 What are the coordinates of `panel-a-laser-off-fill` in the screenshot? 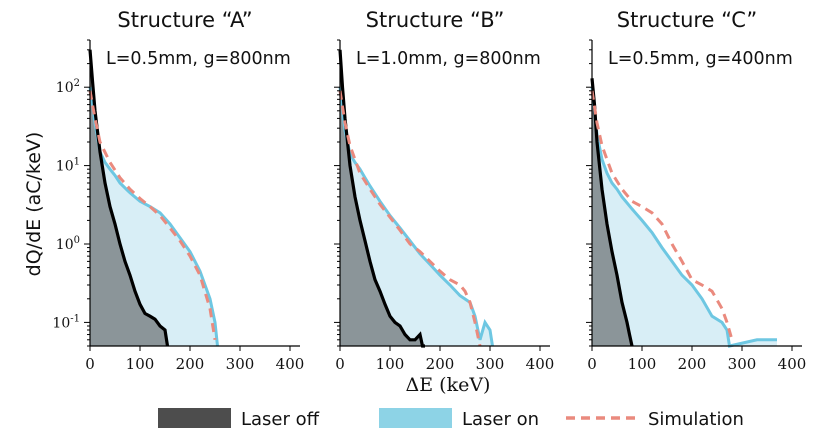 It's located at (129, 198).